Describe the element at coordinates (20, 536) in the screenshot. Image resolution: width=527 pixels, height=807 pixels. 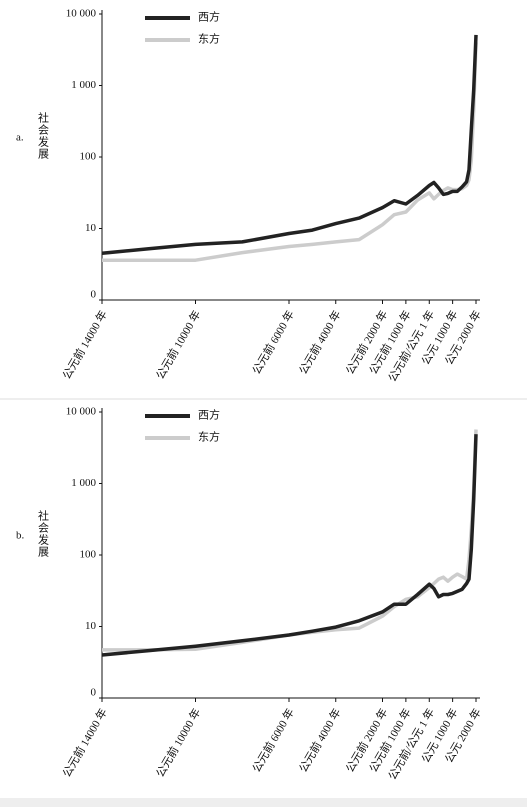
I see `panel-label: b.` at that location.